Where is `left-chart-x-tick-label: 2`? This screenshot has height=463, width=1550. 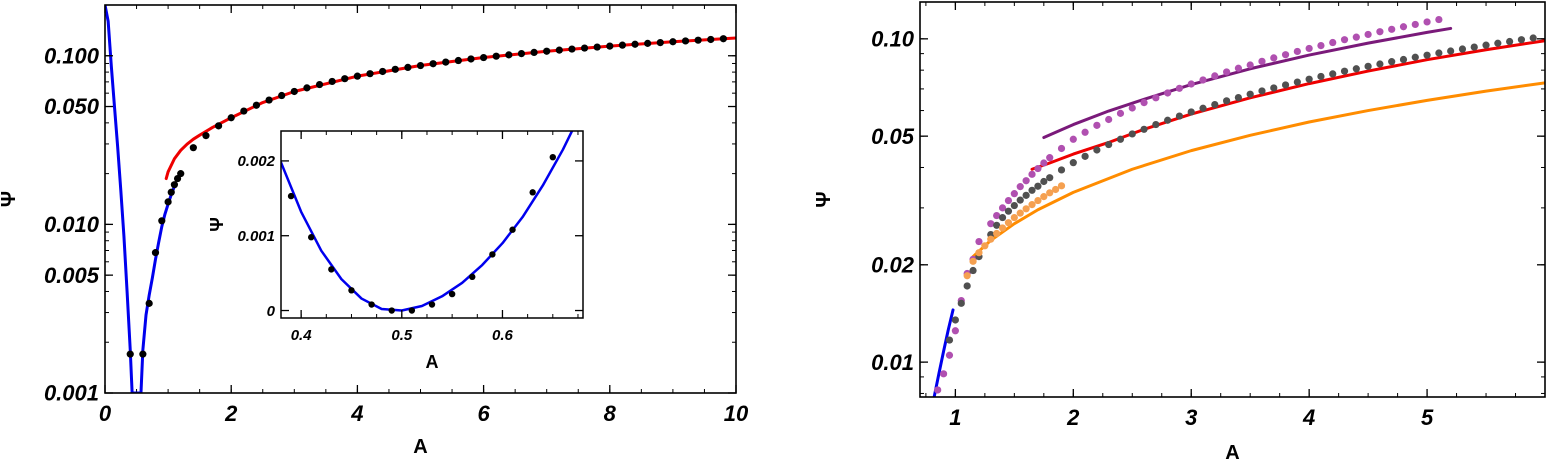
left-chart-x-tick-label: 2 is located at coordinates (231, 413).